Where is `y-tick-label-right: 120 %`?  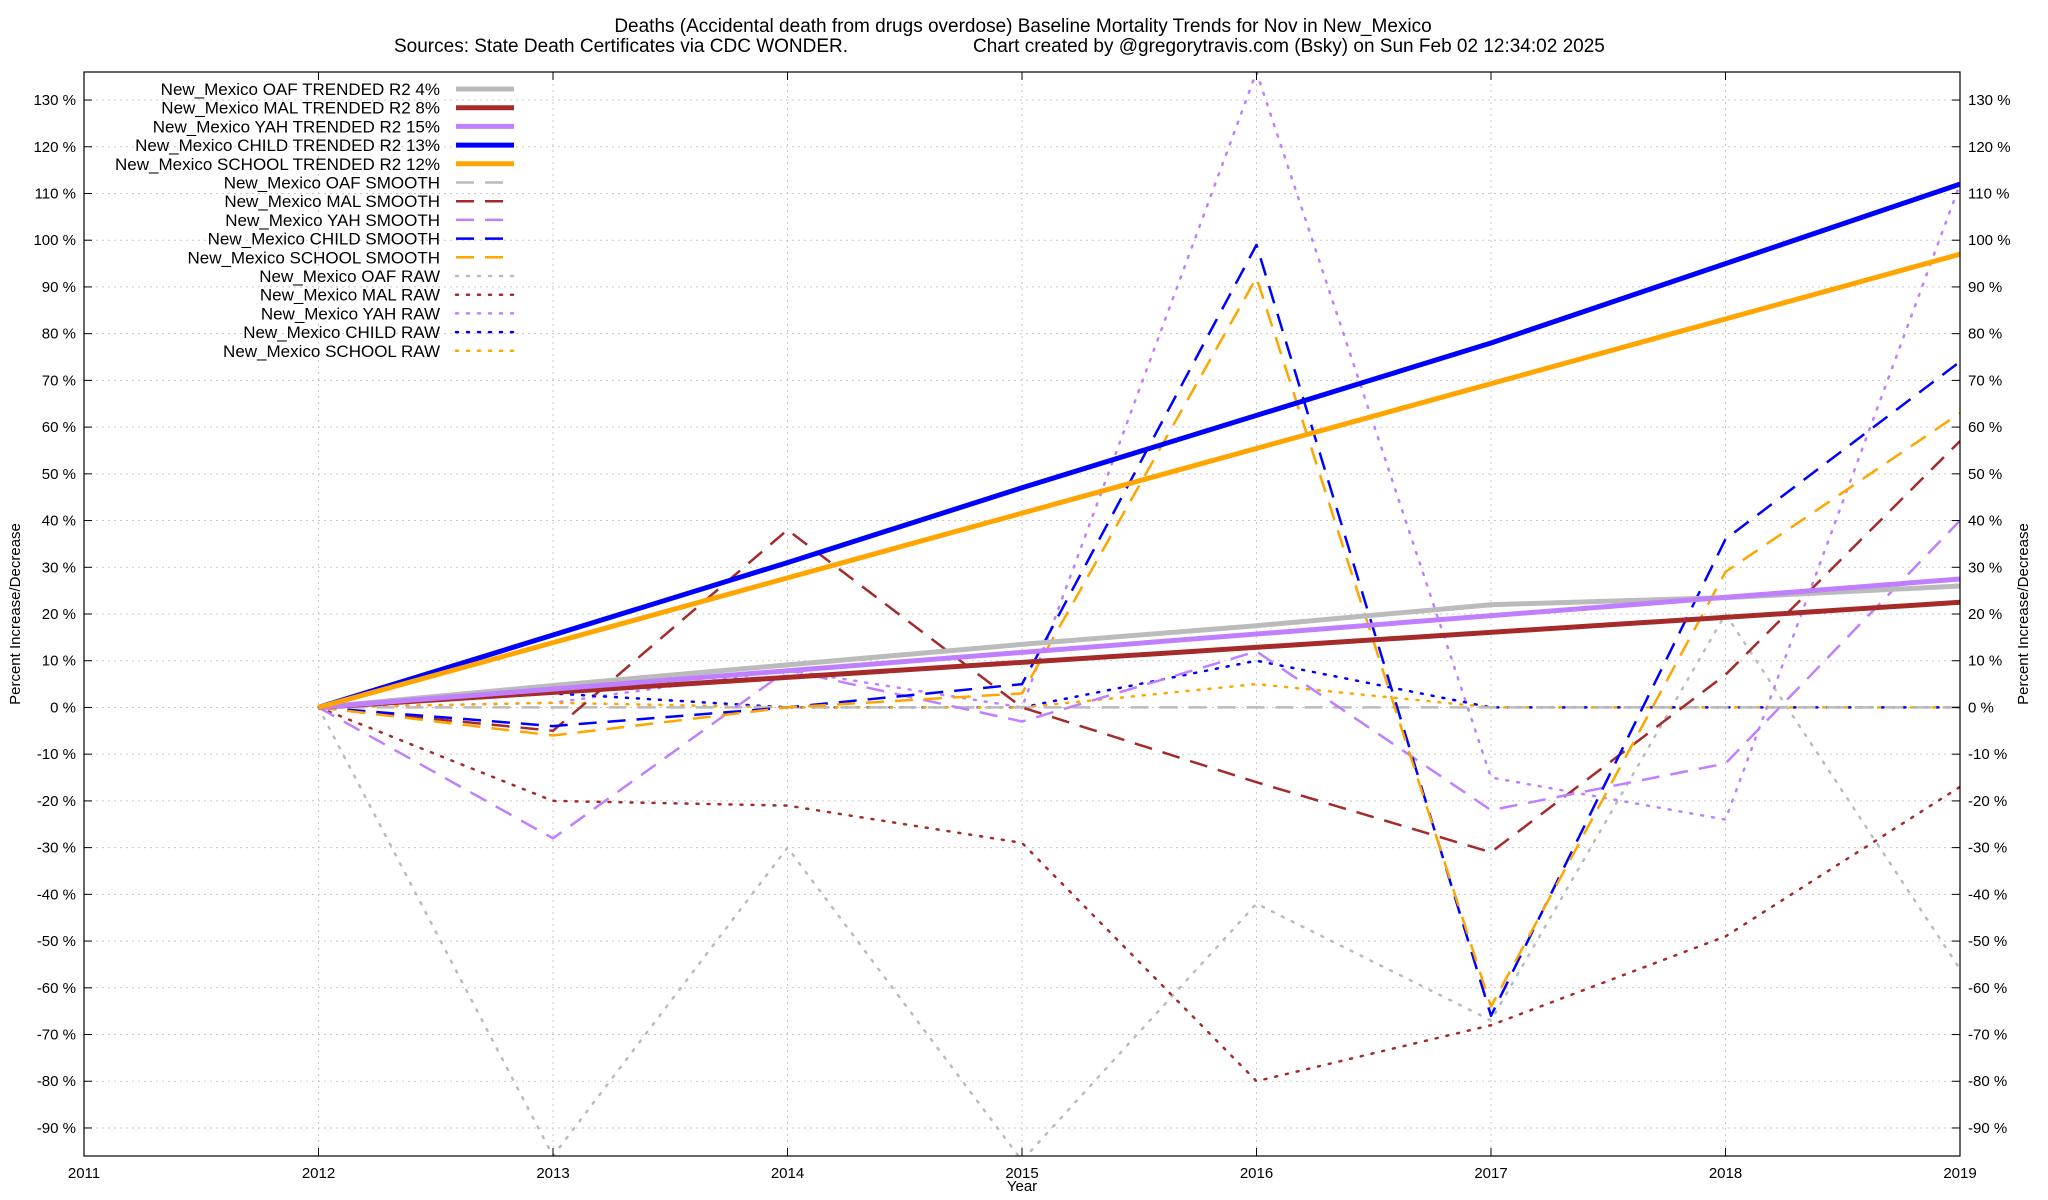
y-tick-label-right: 120 % is located at coordinates (1989, 147).